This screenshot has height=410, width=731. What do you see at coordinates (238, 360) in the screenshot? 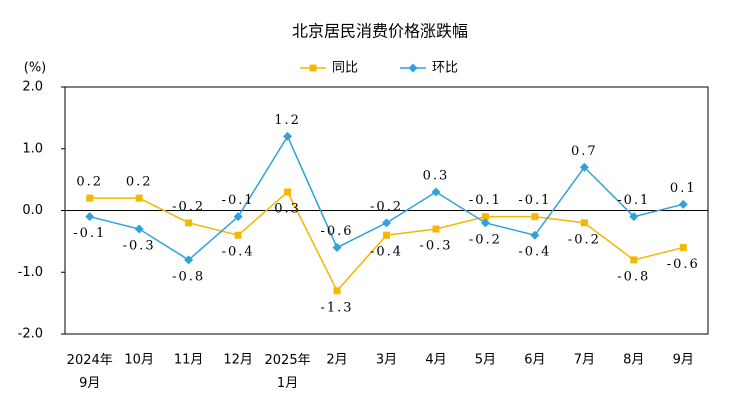
I see `x-tick-label: 12月` at bounding box center [238, 360].